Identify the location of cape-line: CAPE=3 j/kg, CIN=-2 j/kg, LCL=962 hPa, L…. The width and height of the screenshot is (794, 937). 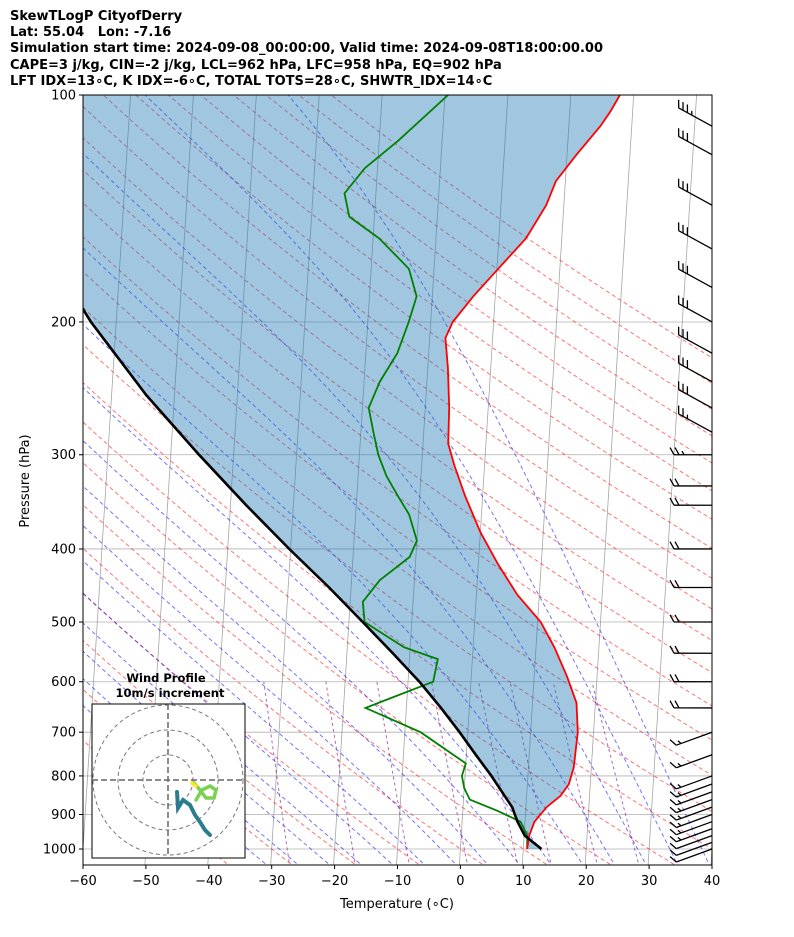
(256, 65).